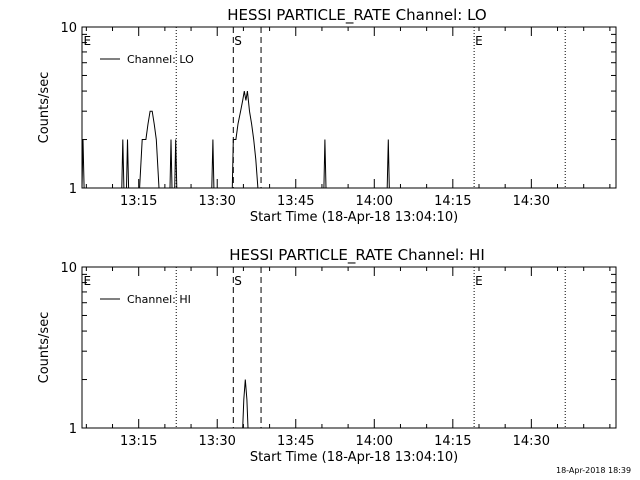 This screenshot has width=640, height=480. Describe the element at coordinates (594, 470) in the screenshot. I see `plot-timestamp: 18-Apr-2018 18:39` at that location.